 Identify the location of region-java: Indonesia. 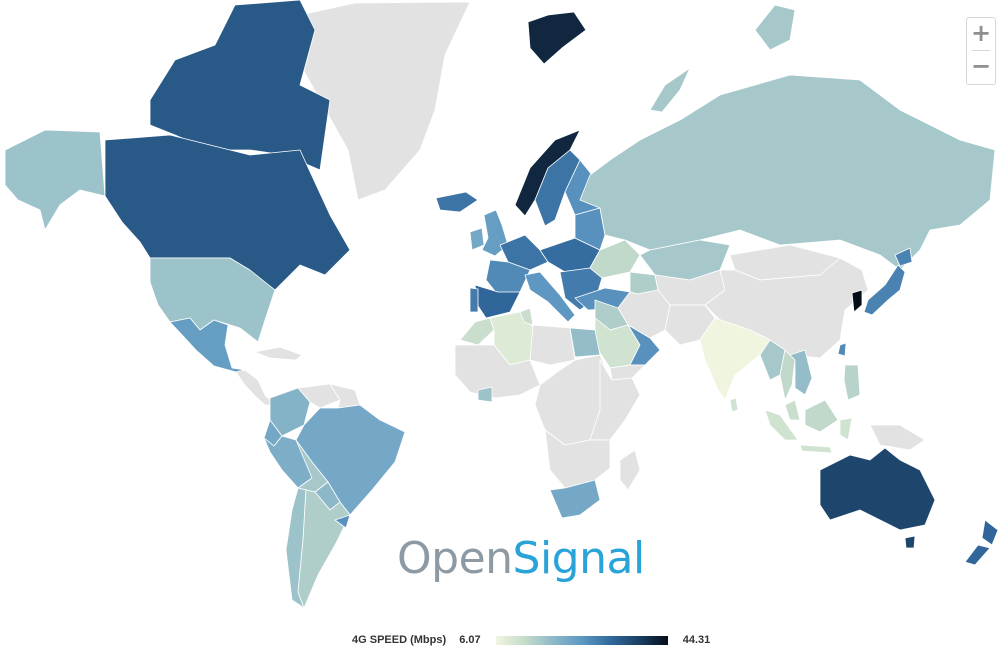
(816, 449).